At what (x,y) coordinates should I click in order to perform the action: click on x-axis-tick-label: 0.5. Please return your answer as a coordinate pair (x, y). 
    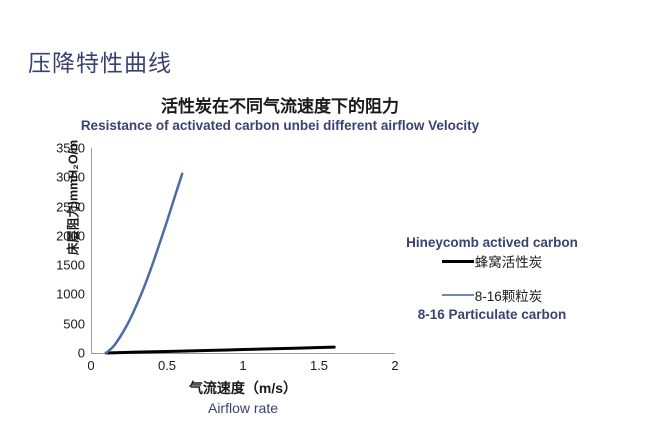
    Looking at the image, I should click on (167, 365).